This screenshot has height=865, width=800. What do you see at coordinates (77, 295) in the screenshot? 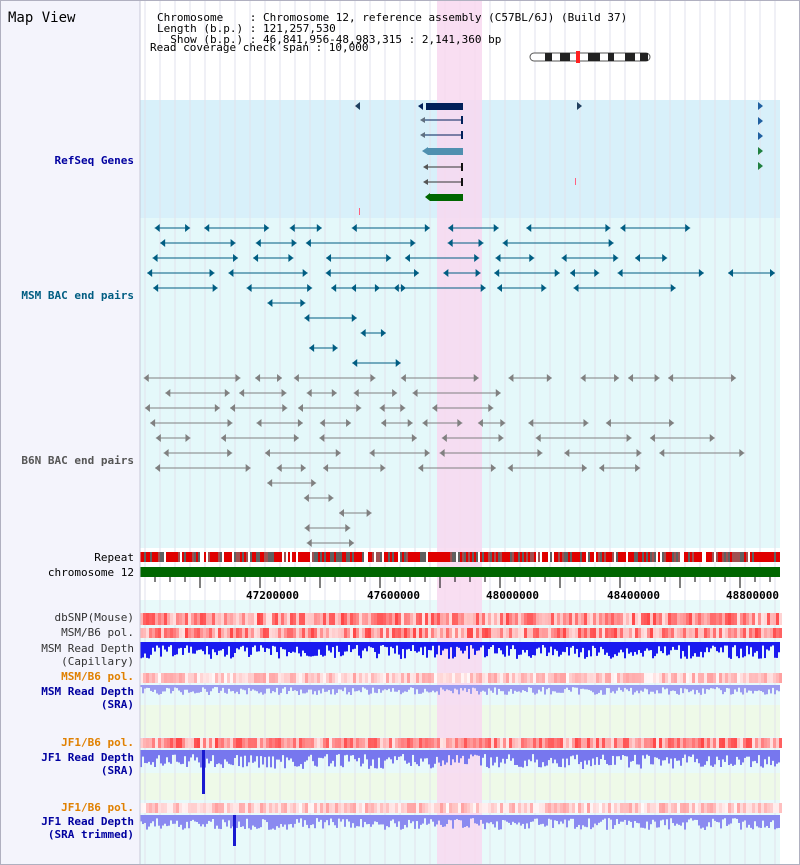
I see `track-label-msm-bac: MSM BAC end pairs` at bounding box center [77, 295].